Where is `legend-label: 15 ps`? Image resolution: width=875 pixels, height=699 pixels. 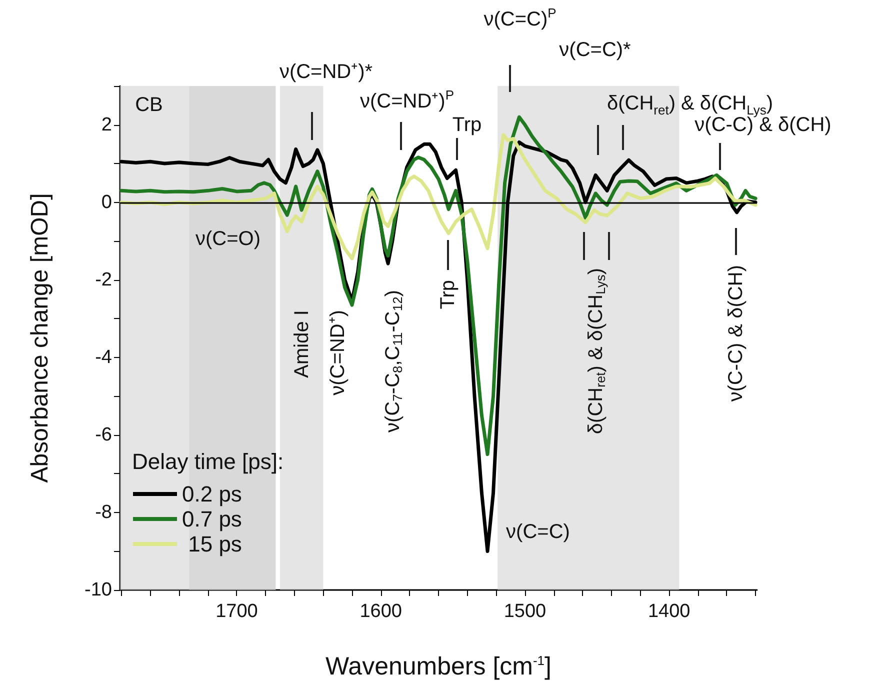
legend-label: 15 ps is located at coordinates (212, 544).